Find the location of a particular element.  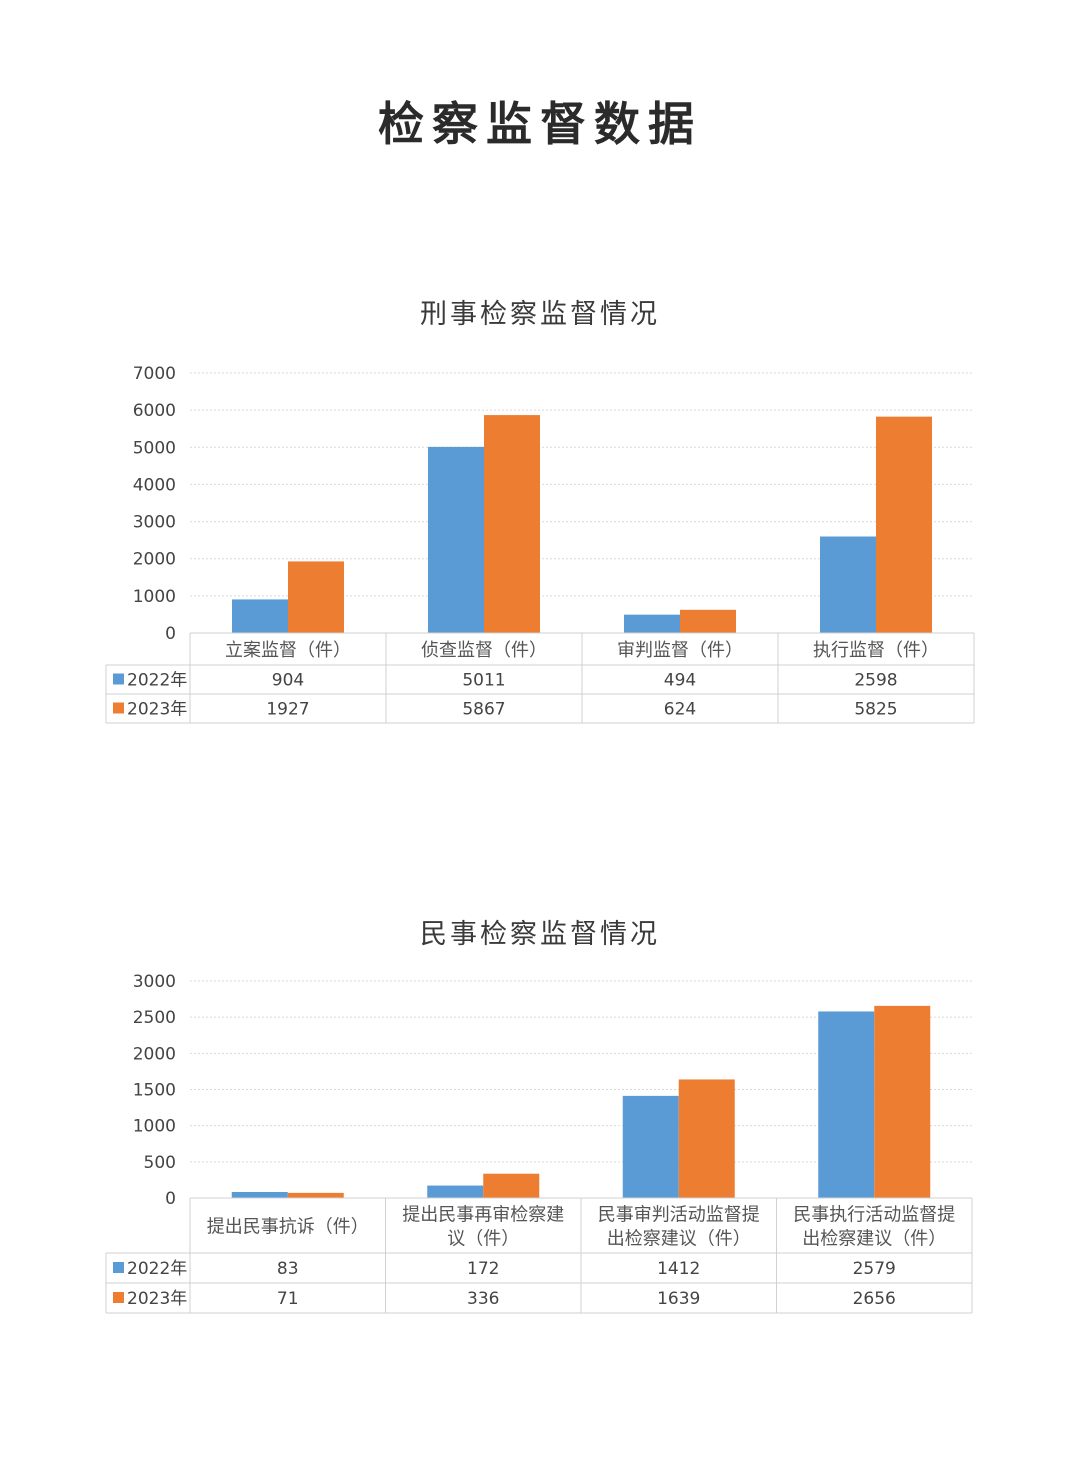

page-title: 检察监督数据 is located at coordinates (540, 124).